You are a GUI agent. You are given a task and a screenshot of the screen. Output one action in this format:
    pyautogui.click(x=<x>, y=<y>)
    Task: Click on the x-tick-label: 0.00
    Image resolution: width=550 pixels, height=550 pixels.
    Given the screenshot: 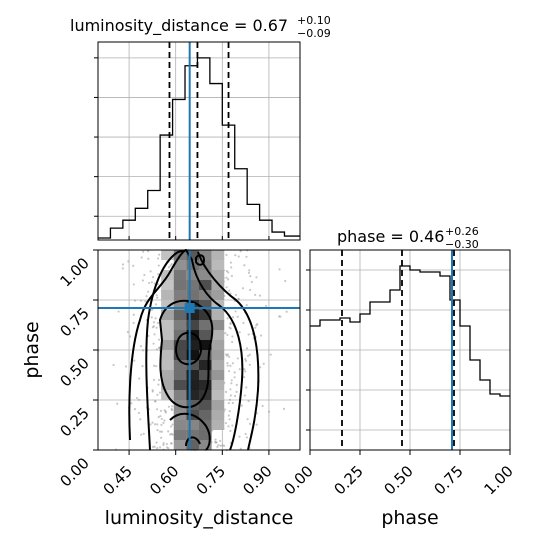 What is the action you would take?
    pyautogui.click(x=298, y=480)
    